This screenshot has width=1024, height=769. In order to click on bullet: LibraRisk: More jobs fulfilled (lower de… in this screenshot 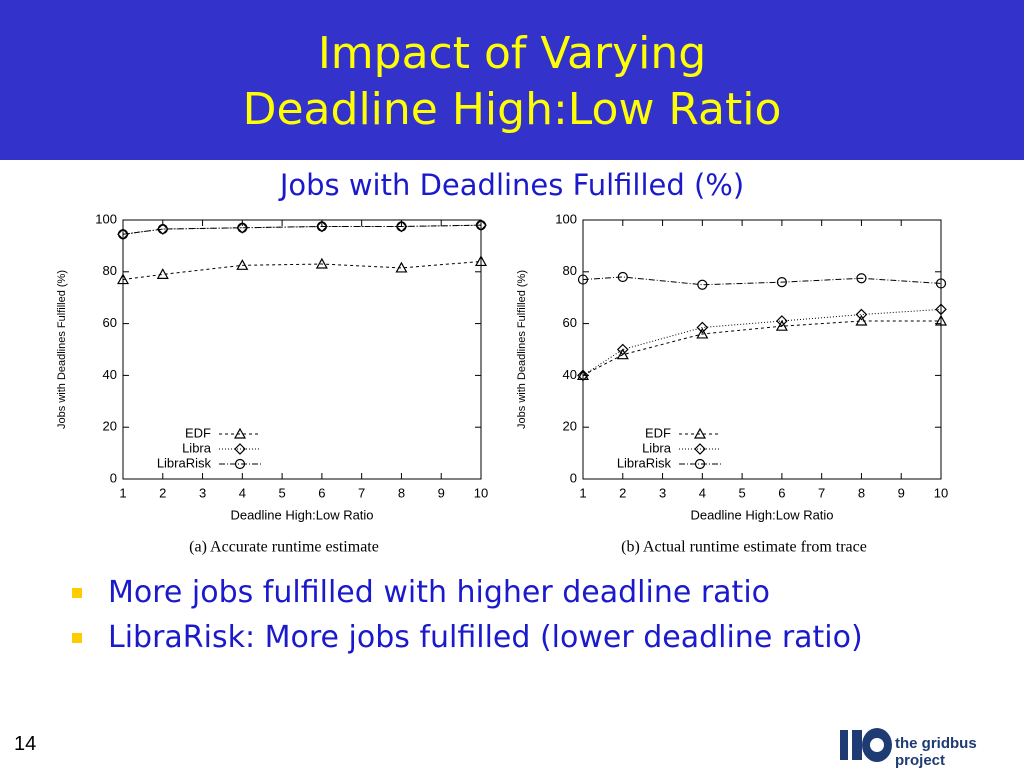, I will do `click(485, 637)`.